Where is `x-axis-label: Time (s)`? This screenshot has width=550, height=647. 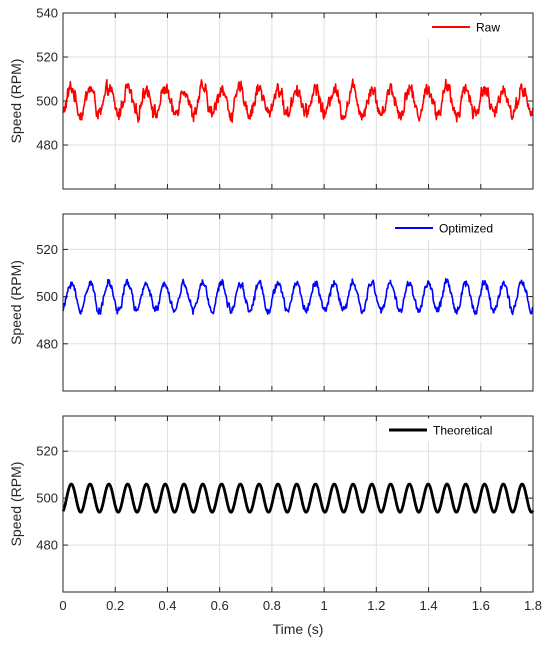
x-axis-label: Time (s) is located at coordinates (298, 629).